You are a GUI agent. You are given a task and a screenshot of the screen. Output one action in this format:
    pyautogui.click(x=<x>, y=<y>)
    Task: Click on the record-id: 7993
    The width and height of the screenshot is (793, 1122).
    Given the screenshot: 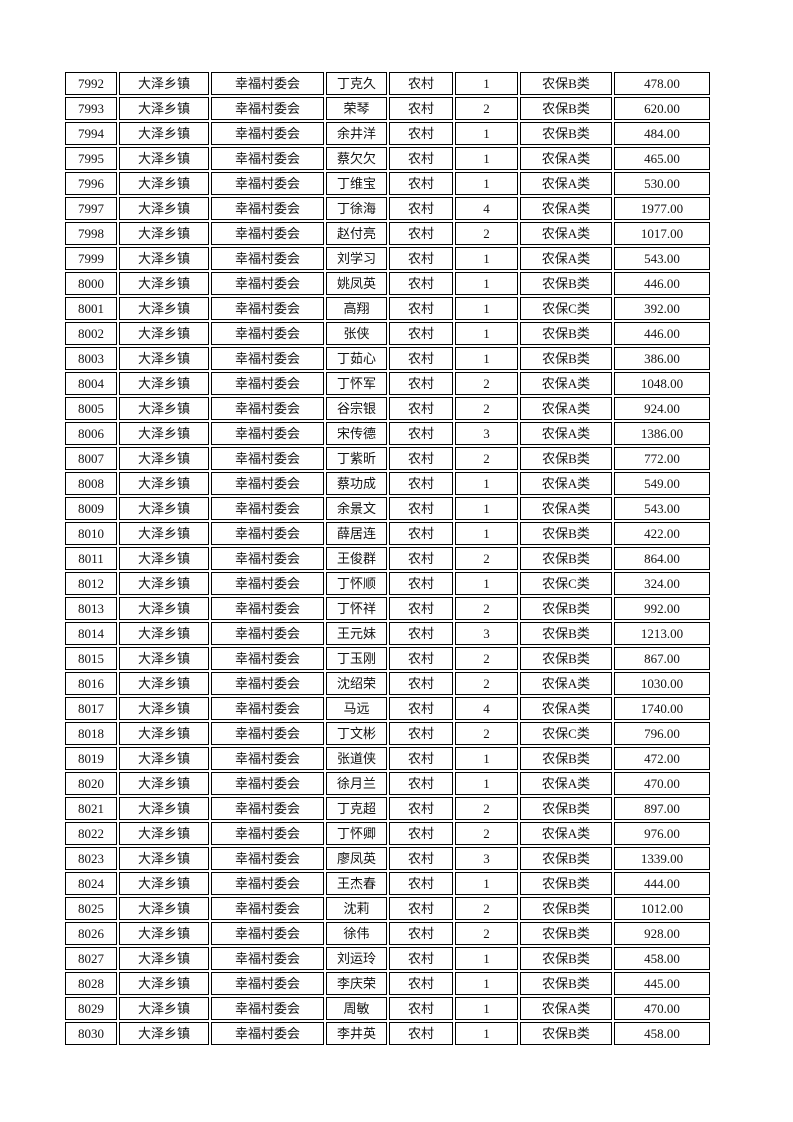 What is the action you would take?
    pyautogui.click(x=91, y=108)
    